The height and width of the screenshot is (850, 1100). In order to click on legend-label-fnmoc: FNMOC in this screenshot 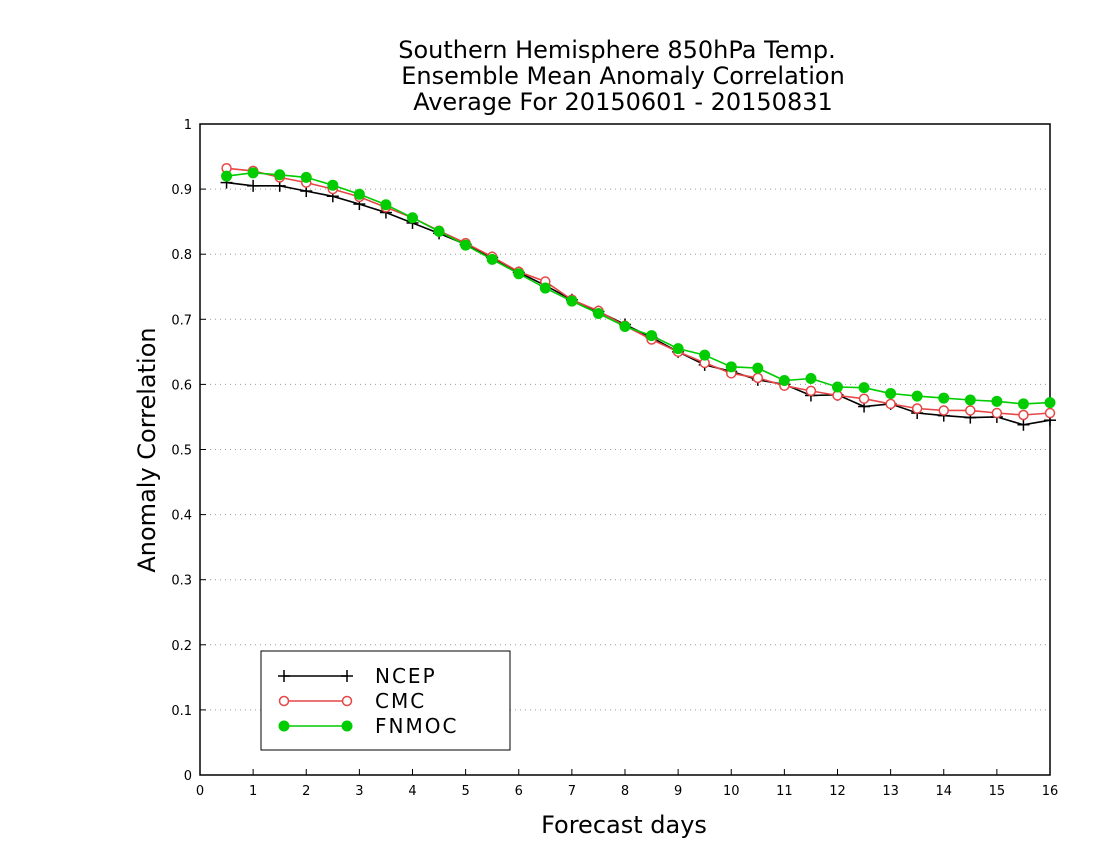, I will do `click(416, 726)`.